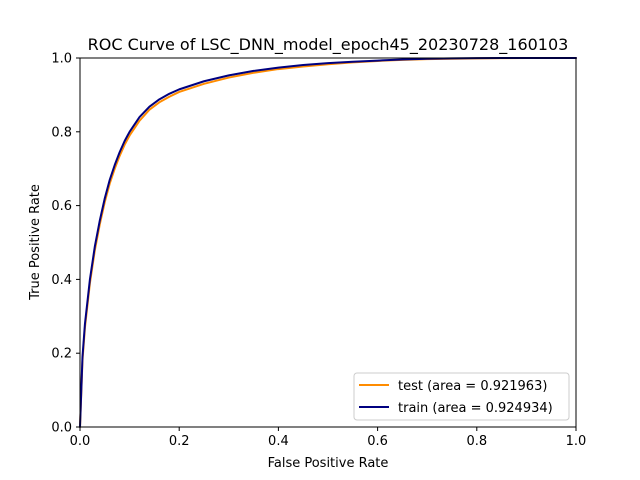 This screenshot has width=640, height=480. What do you see at coordinates (61, 428) in the screenshot?
I see `y-tick-label: 0.0` at bounding box center [61, 428].